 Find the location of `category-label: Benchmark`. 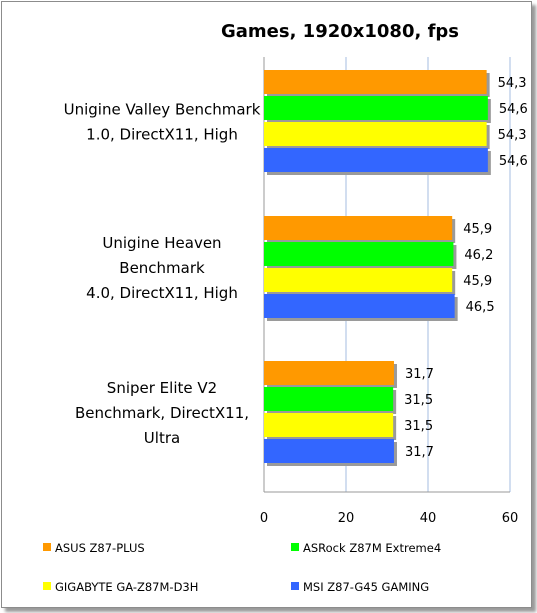

category-label: Benchmark is located at coordinates (162, 268).